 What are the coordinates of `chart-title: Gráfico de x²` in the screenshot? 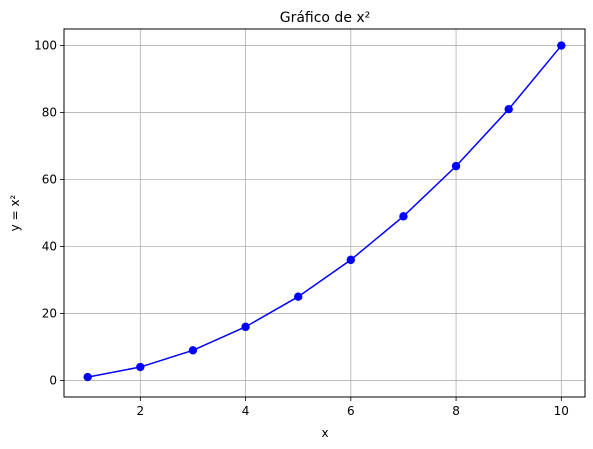 It's located at (325, 18).